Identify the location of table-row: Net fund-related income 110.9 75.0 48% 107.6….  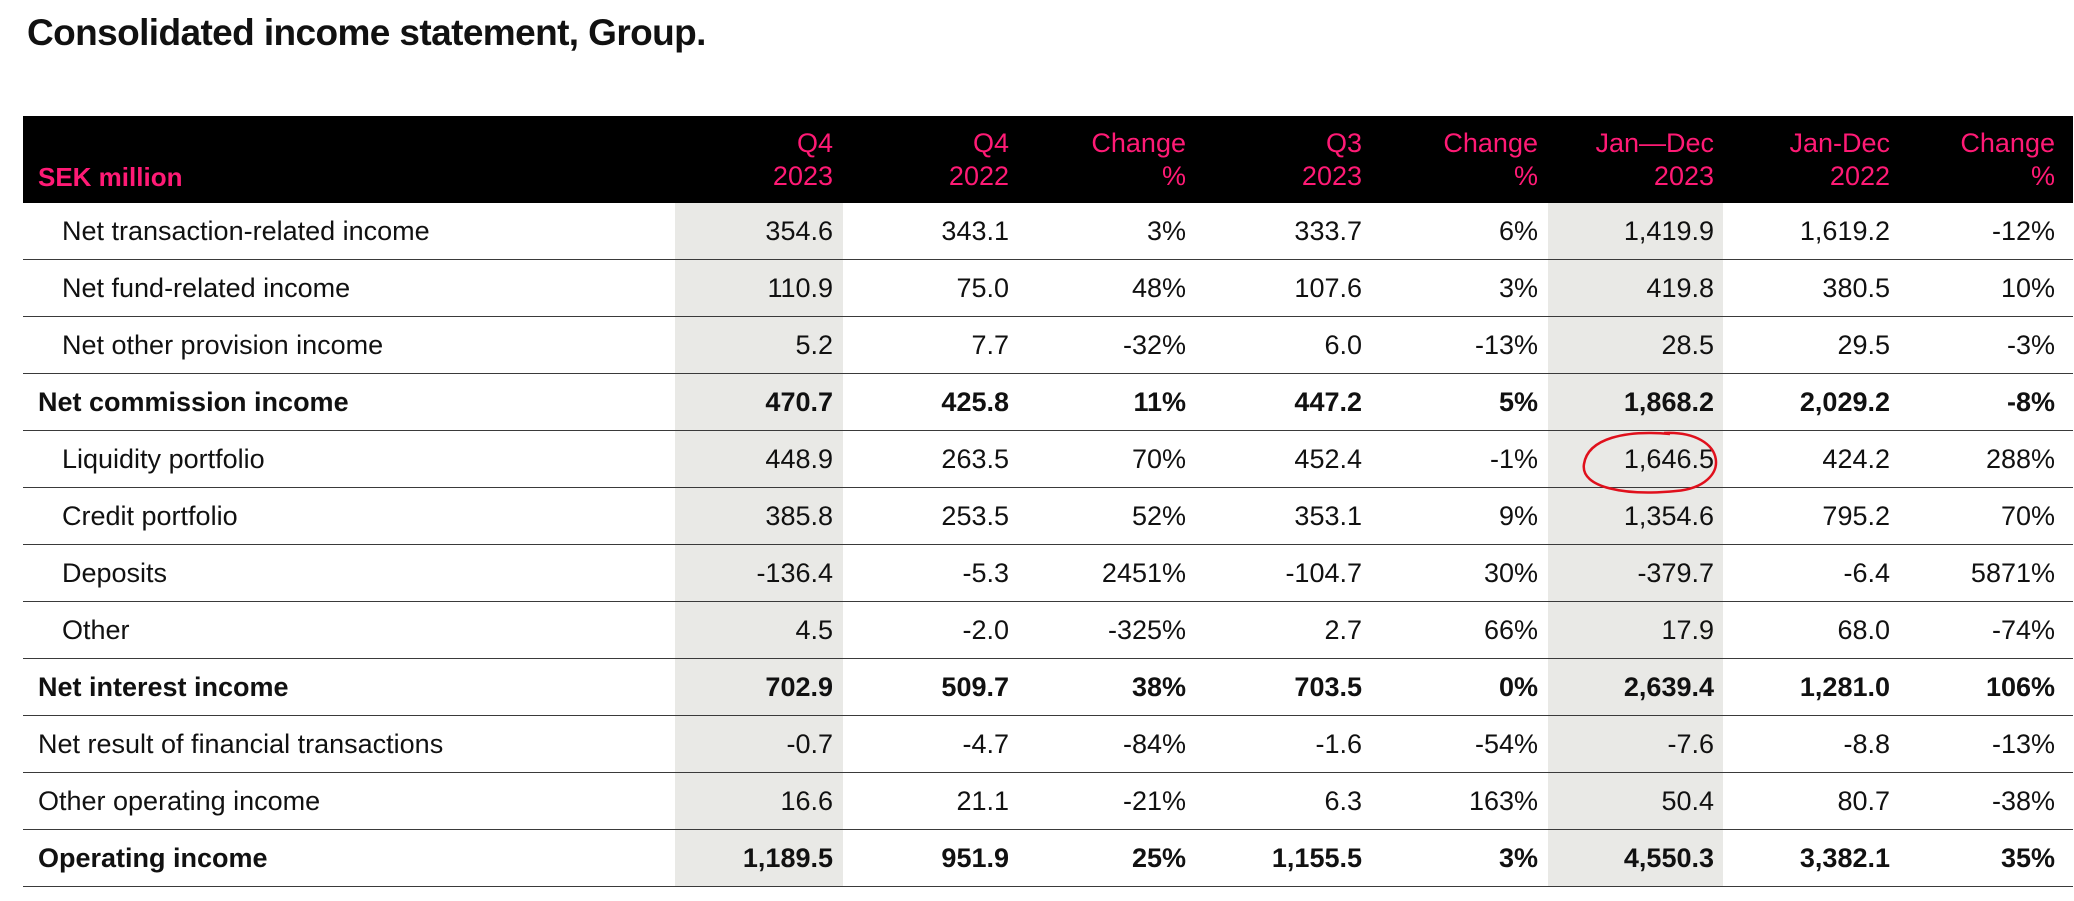
(1048, 288).